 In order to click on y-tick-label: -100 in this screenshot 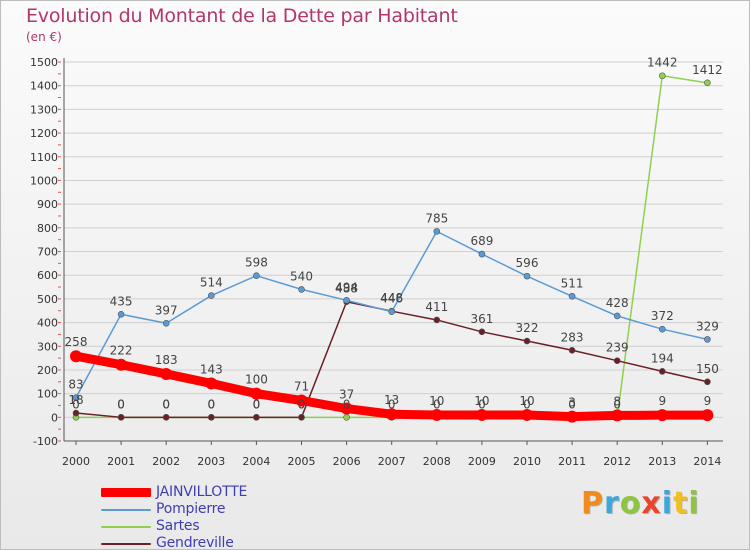, I will do `click(45, 441)`.